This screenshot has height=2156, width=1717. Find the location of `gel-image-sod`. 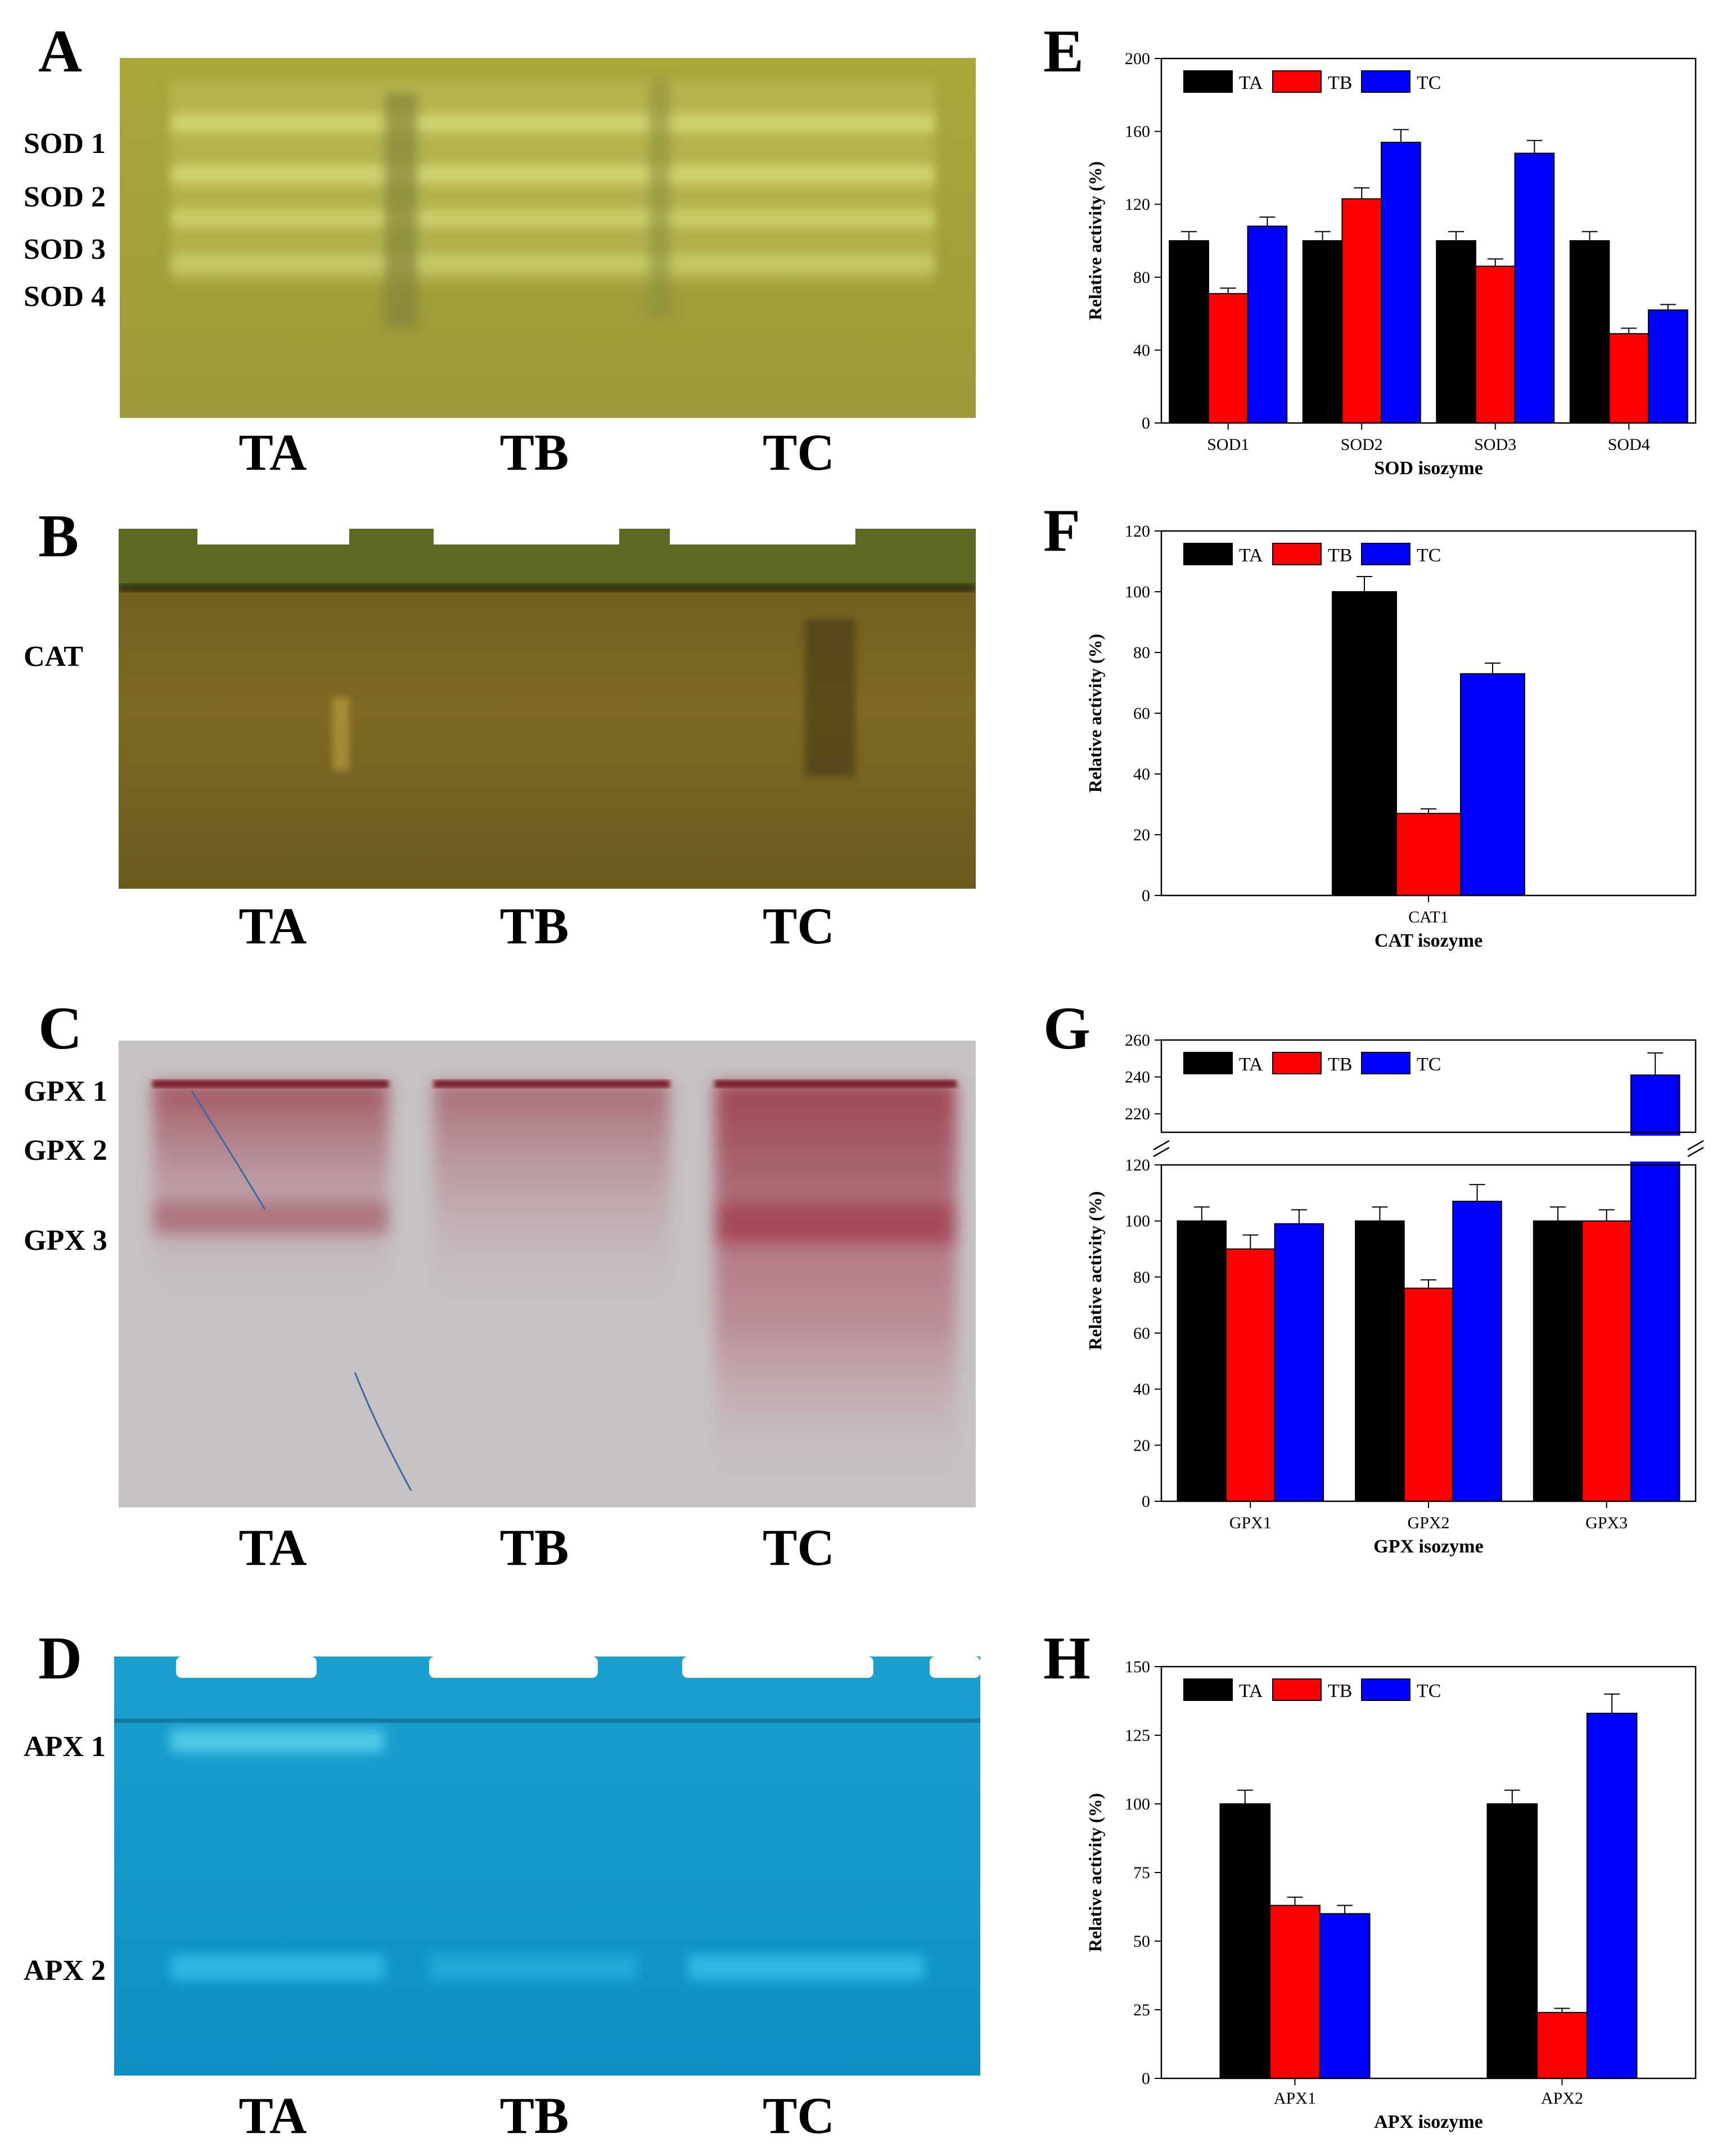

gel-image-sod is located at coordinates (548, 238).